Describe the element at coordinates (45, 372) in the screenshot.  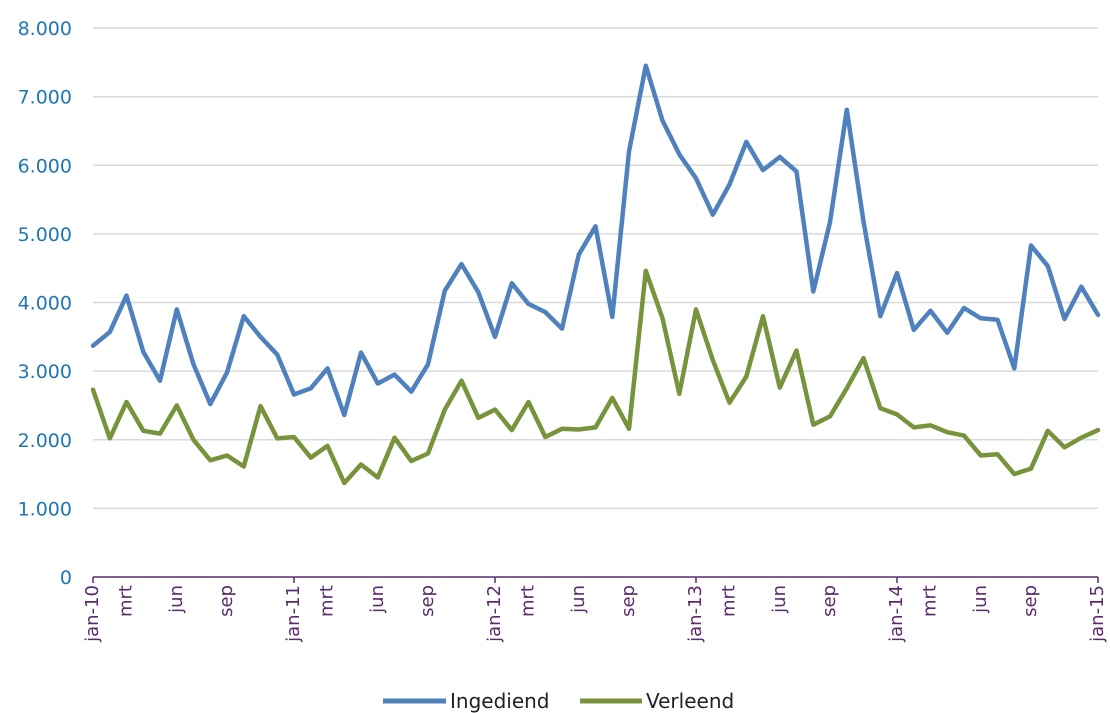
I see `y-tick-label: 3.000` at that location.